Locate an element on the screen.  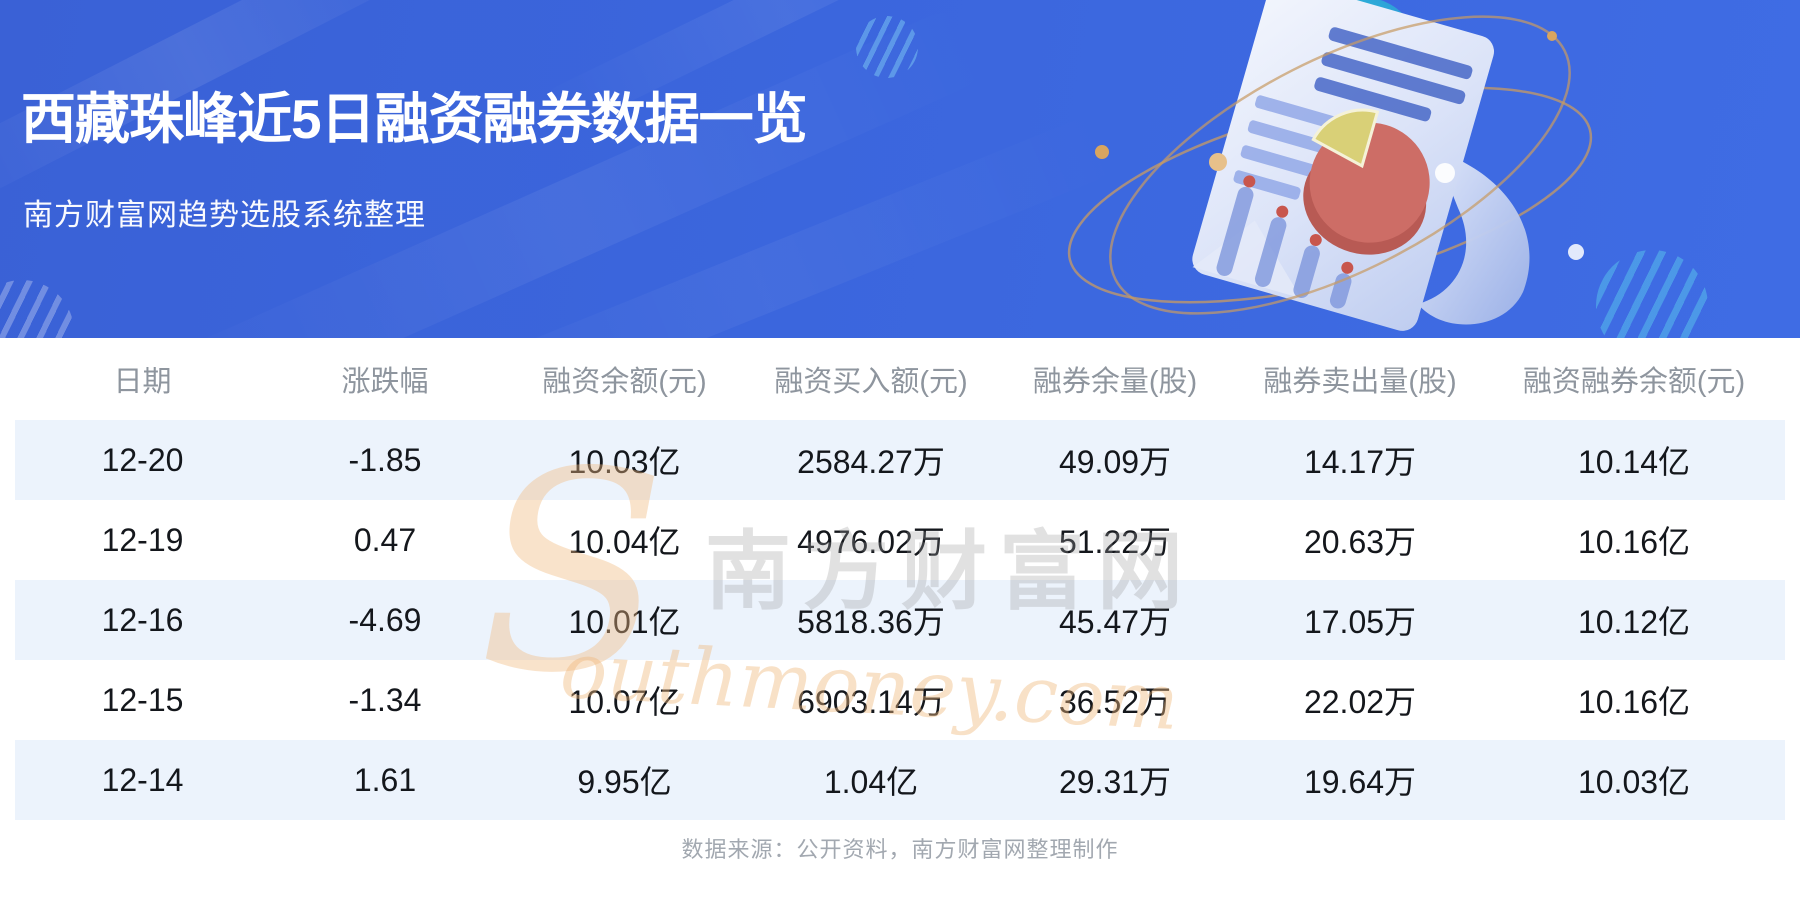
table-cell: -1.34 is located at coordinates (385, 699).